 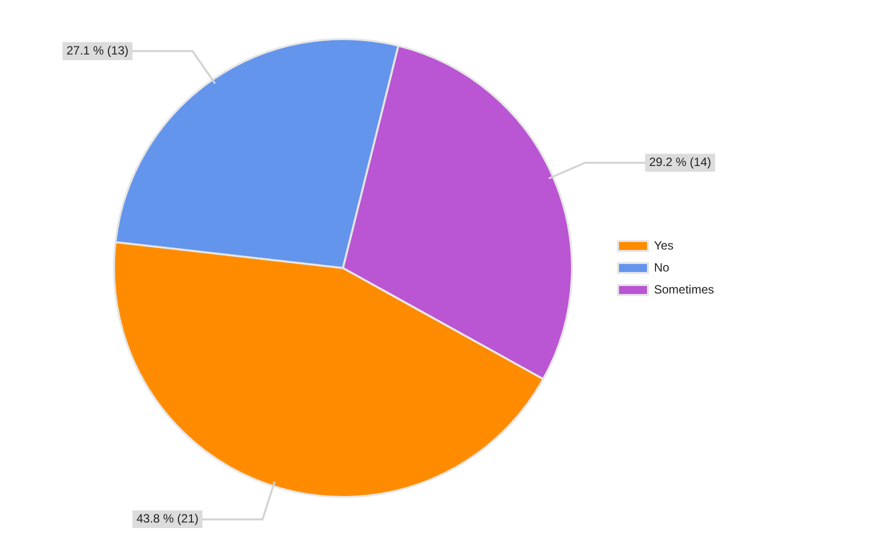 I want to click on data-label: 27.1 % (13), so click(x=97, y=50).